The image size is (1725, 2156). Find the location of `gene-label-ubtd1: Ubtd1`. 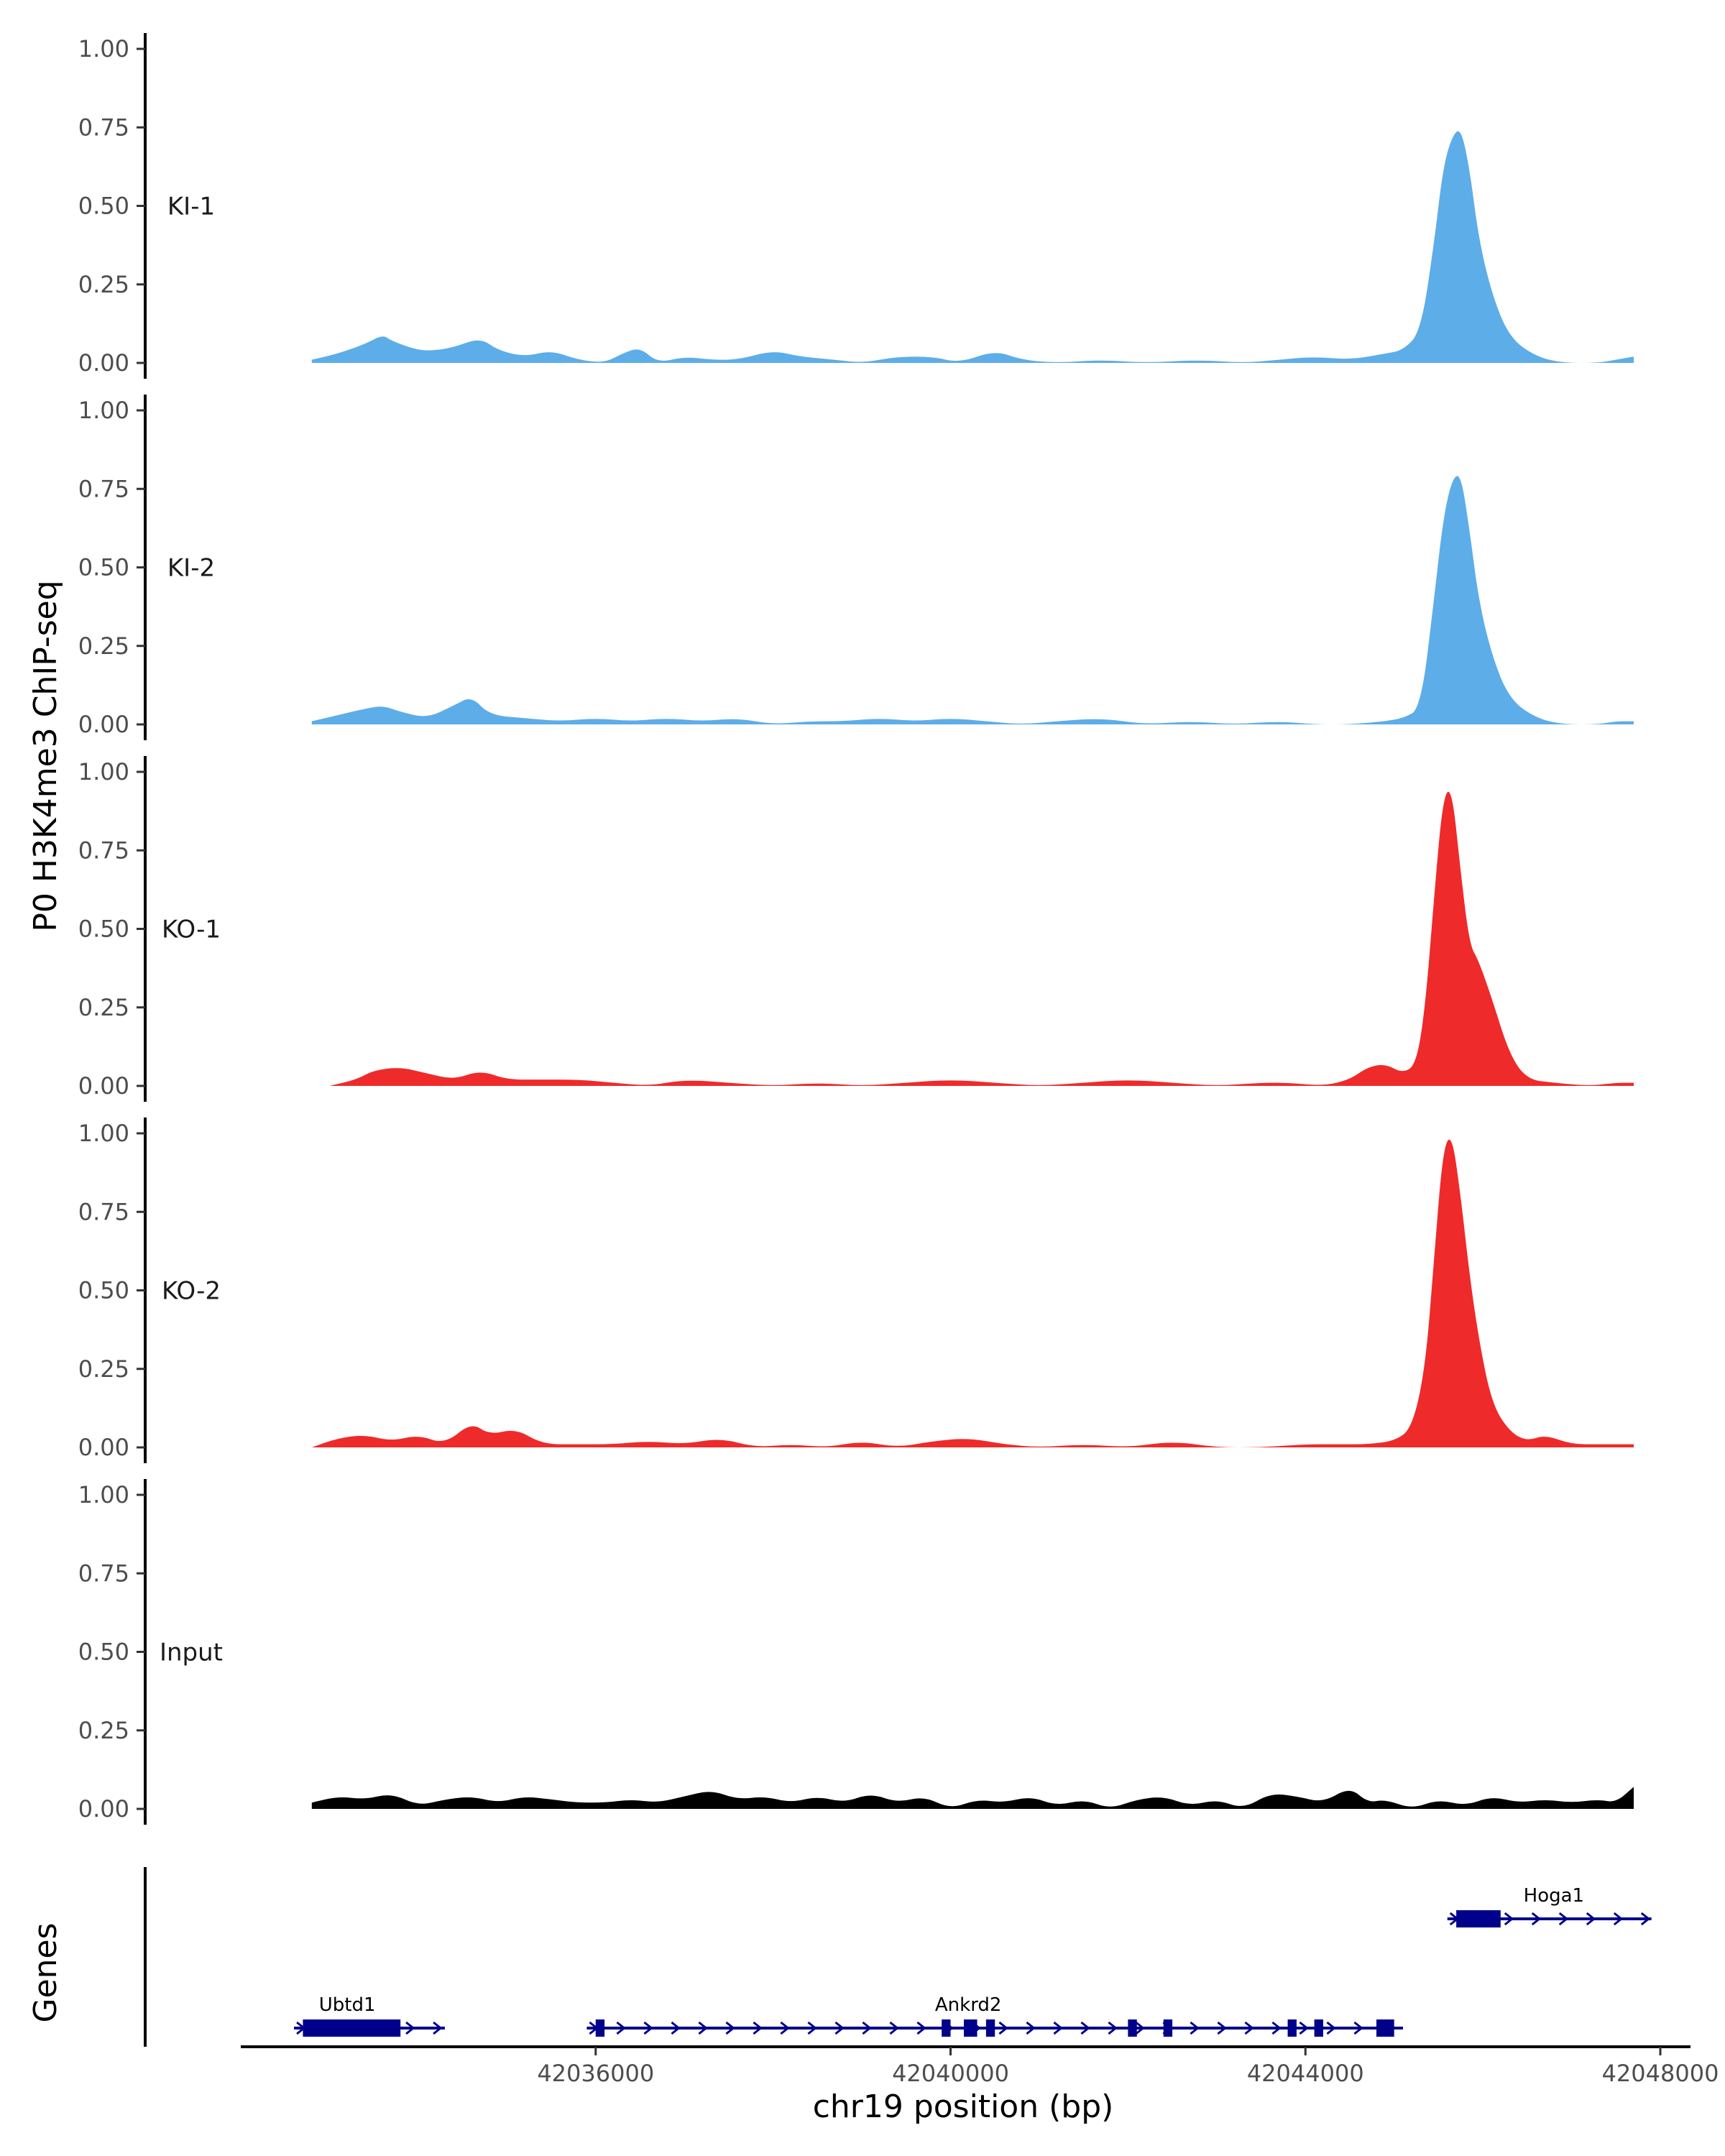

gene-label-ubtd1: Ubtd1 is located at coordinates (347, 2005).